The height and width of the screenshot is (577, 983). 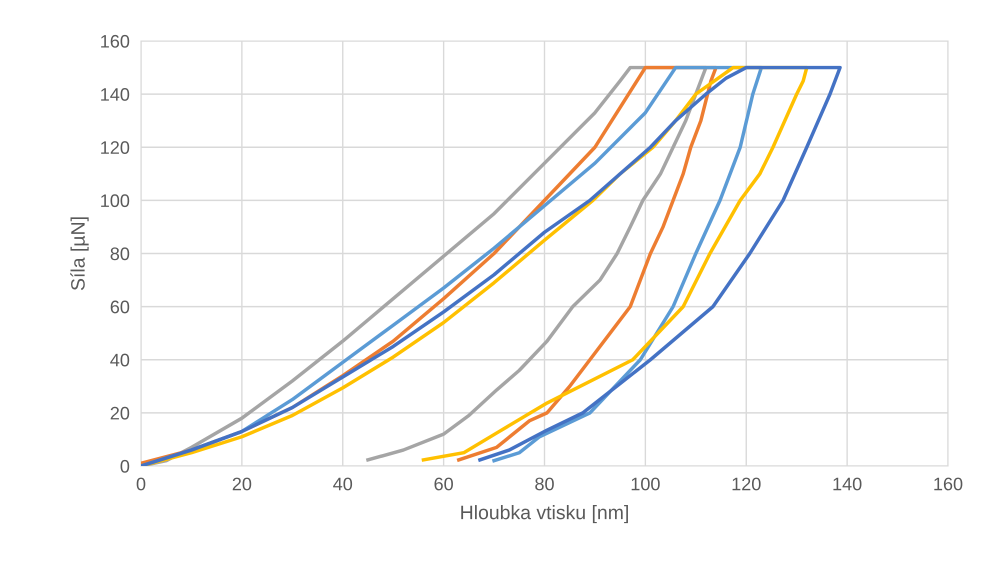 What do you see at coordinates (125, 466) in the screenshot?
I see `y-tick-label: 0` at bounding box center [125, 466].